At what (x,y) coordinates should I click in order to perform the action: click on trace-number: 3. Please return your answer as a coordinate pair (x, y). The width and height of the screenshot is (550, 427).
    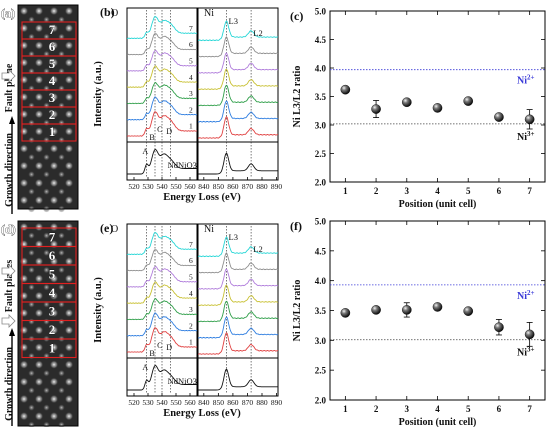
    Looking at the image, I should click on (191, 93).